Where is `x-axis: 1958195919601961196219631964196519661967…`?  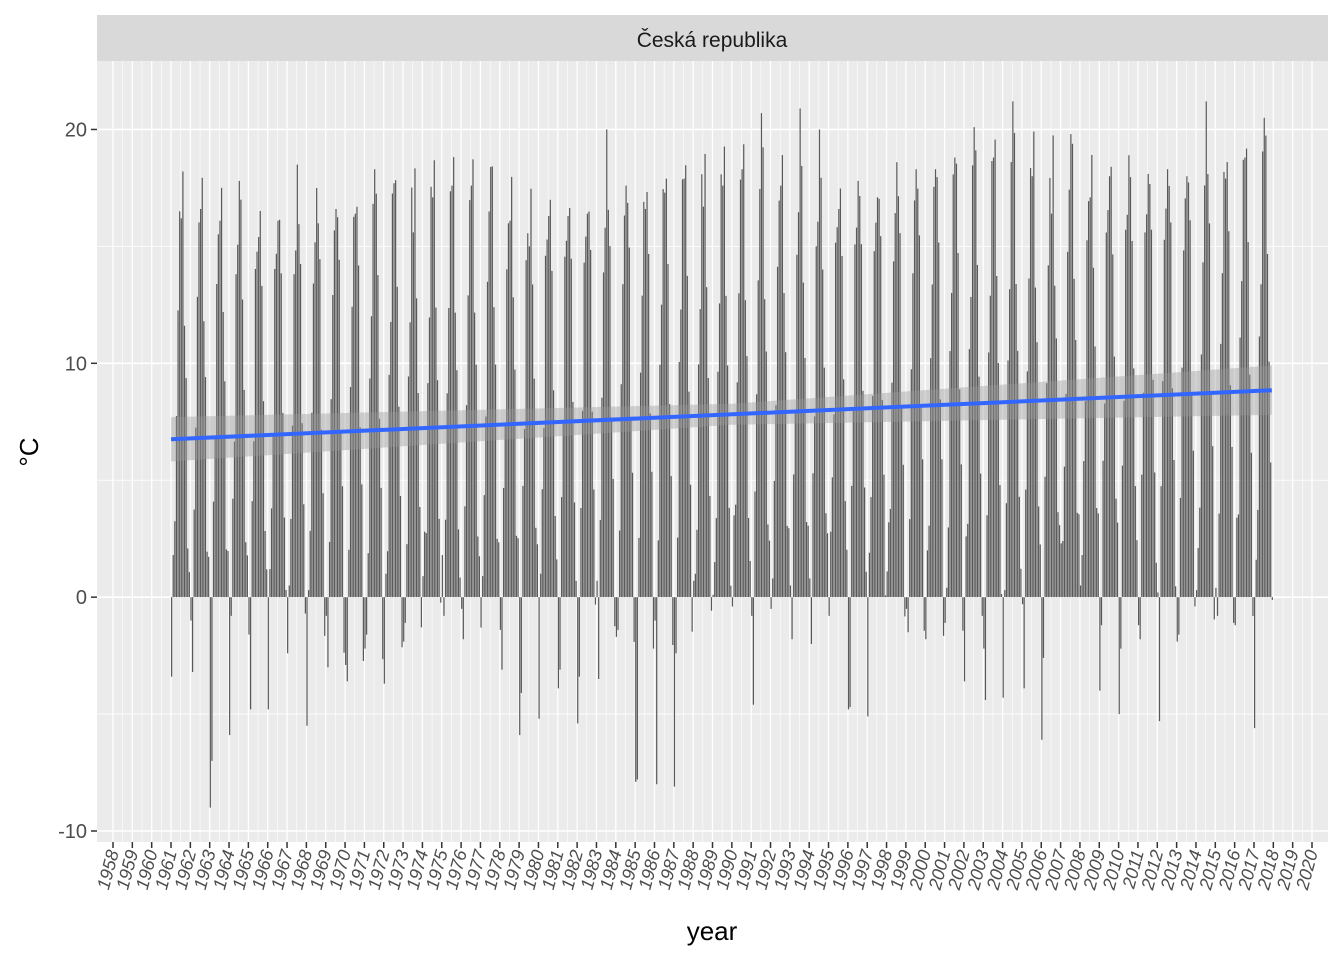
x-axis: 1958195919601961196219631964196519661967… is located at coordinates (707, 867).